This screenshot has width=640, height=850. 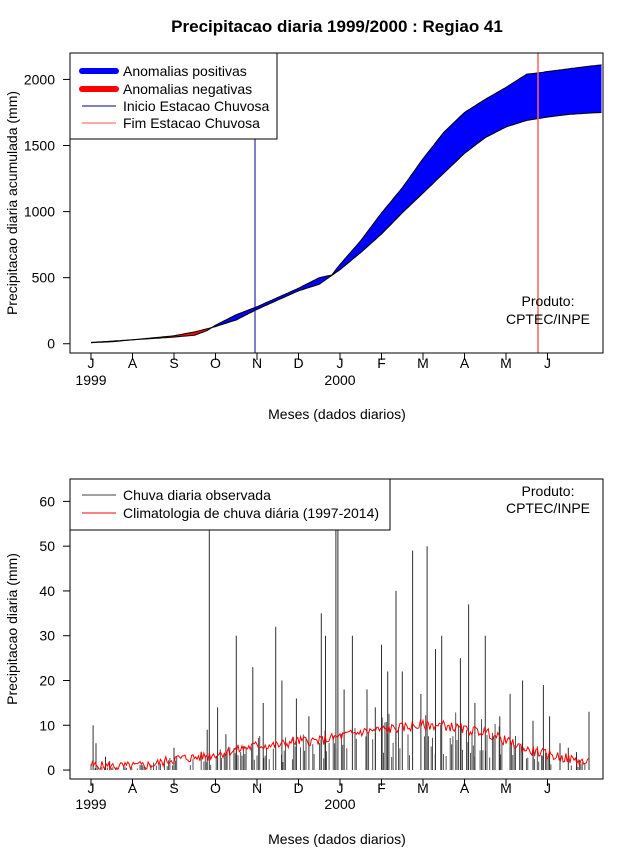 What do you see at coordinates (187, 89) in the screenshot?
I see `legend-label-negative: Anomalias negativas` at bounding box center [187, 89].